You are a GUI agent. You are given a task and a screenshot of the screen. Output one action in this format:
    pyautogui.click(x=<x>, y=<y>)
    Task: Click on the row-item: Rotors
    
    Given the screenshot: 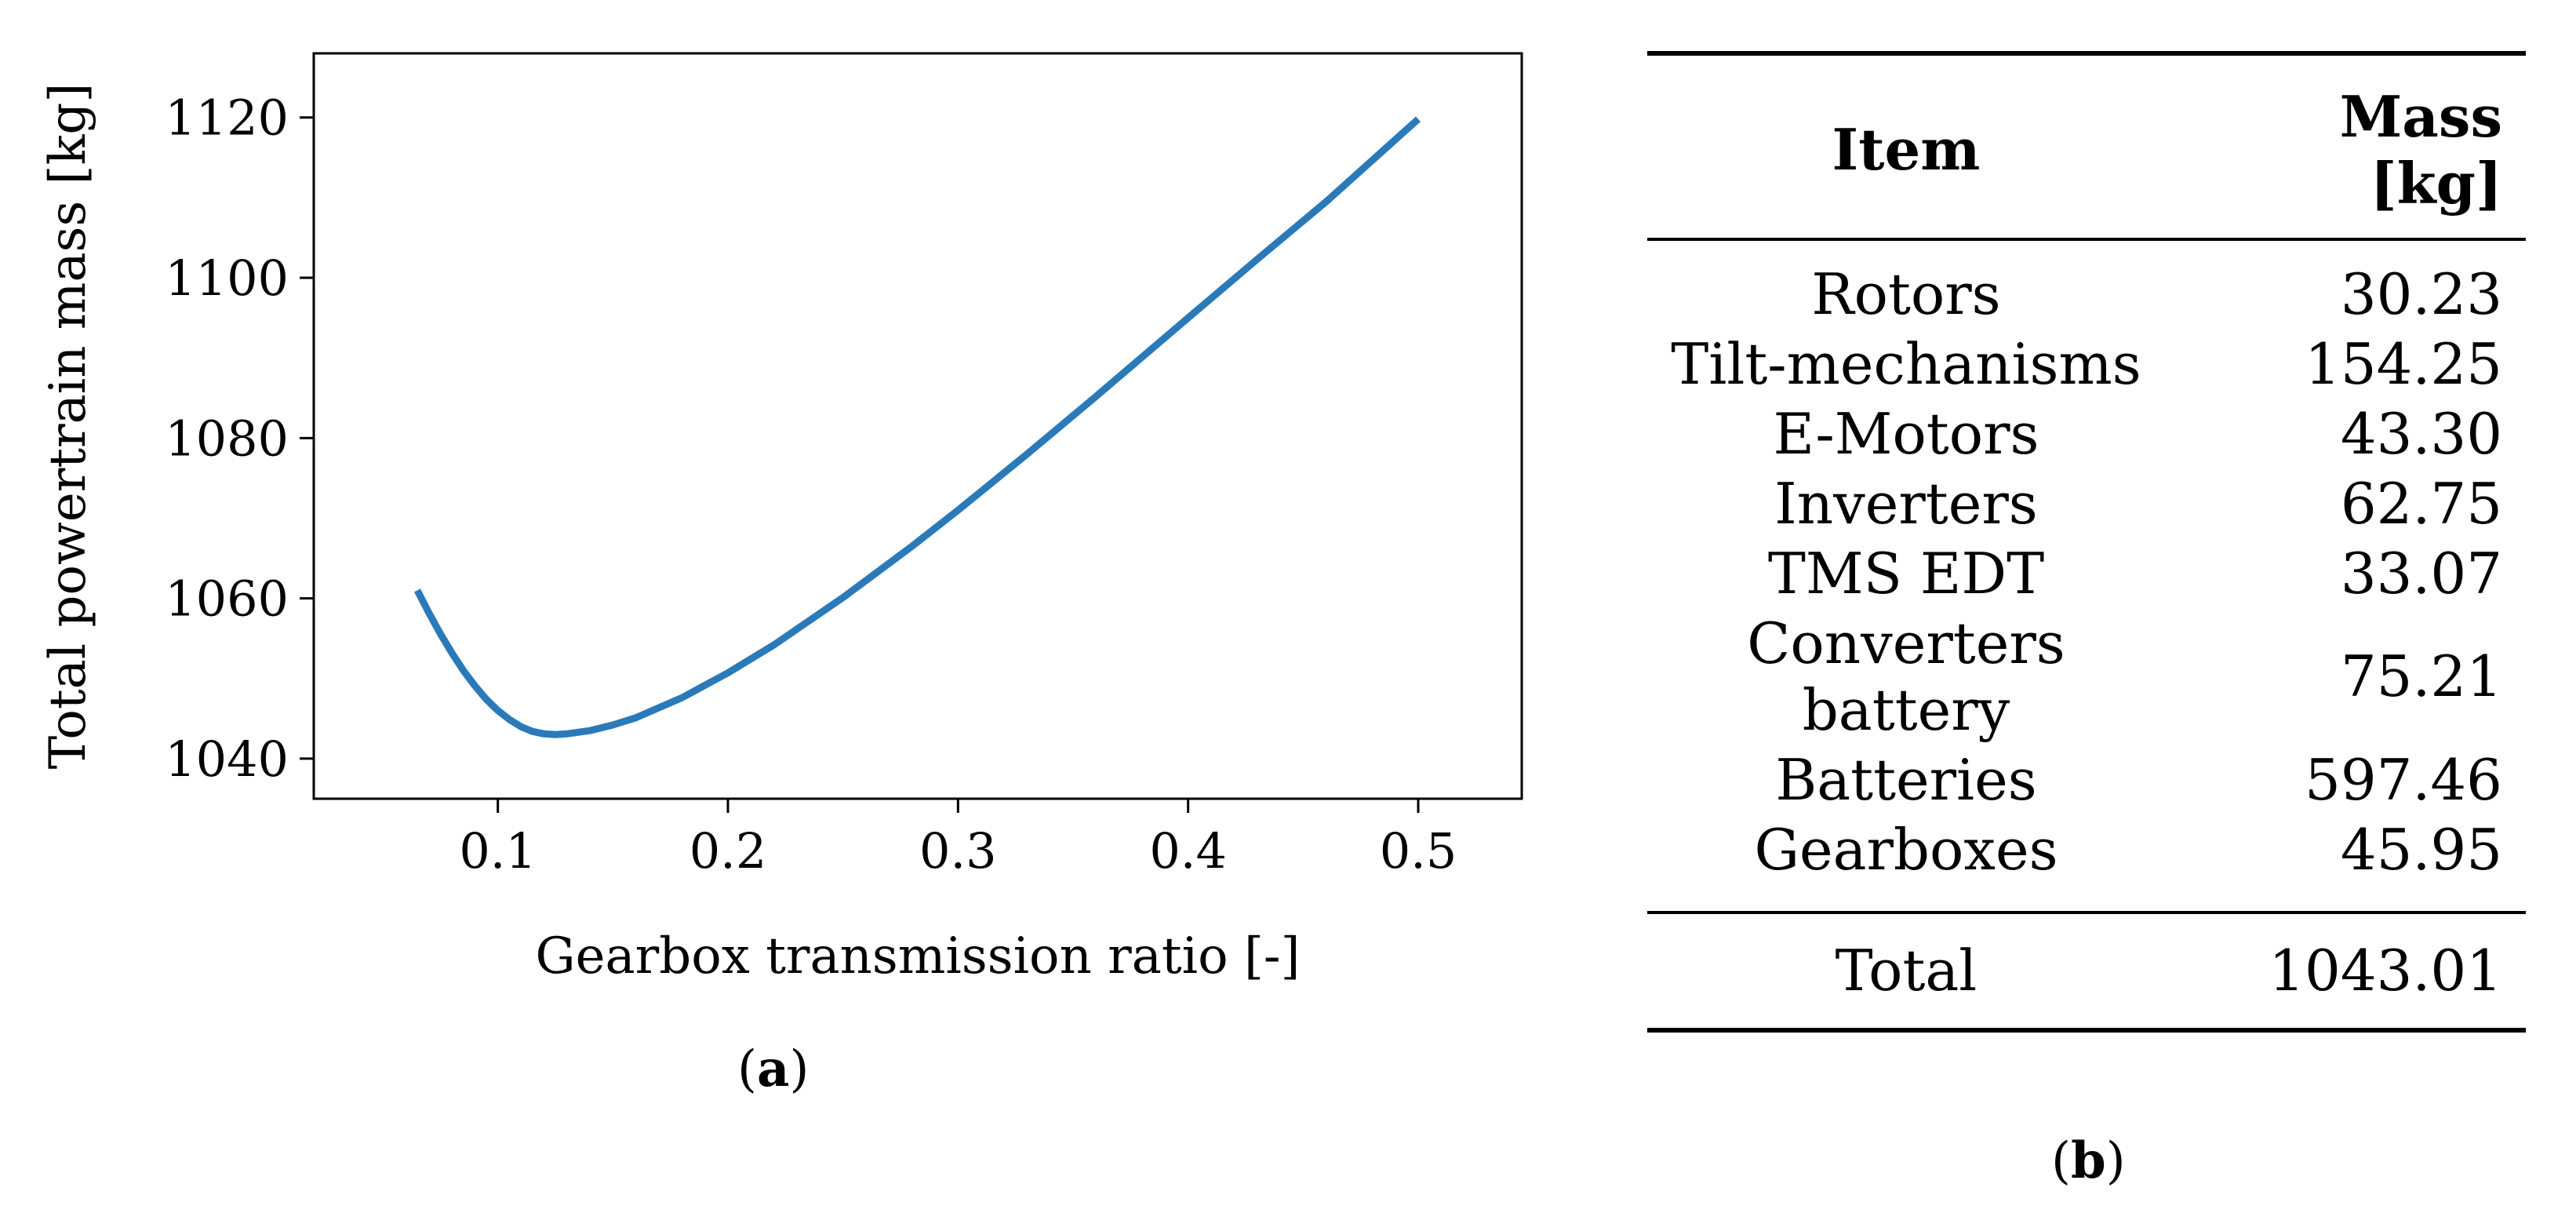 What is the action you would take?
    pyautogui.click(x=1906, y=293)
    